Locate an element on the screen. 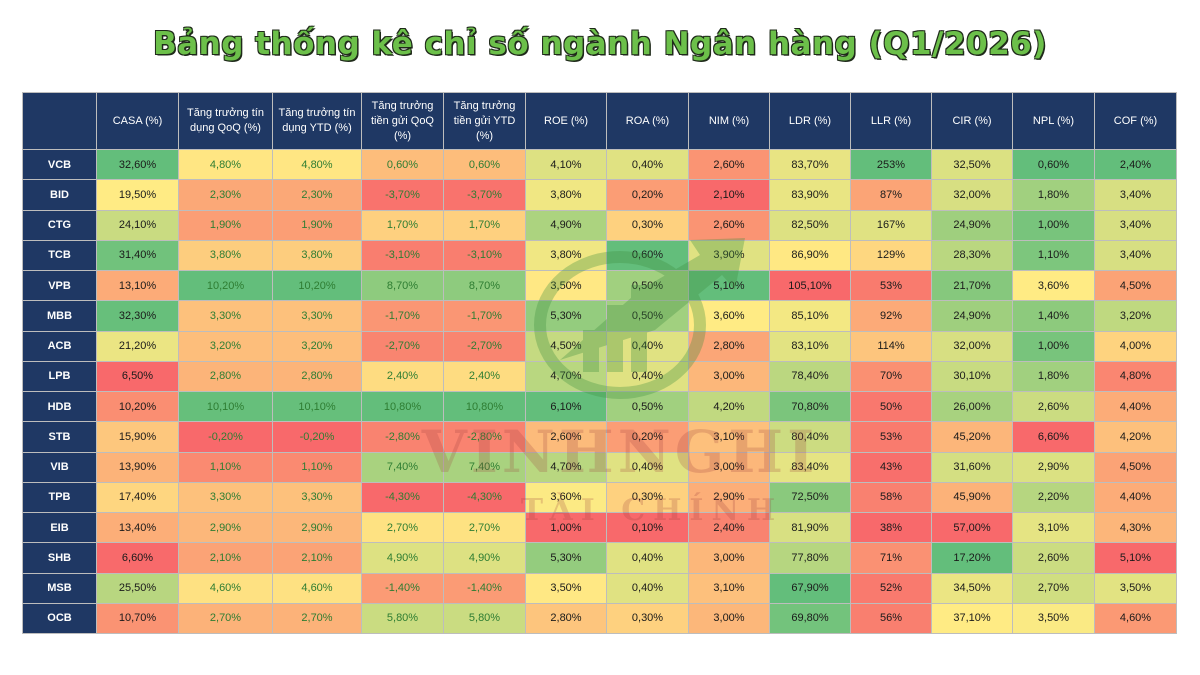 The height and width of the screenshot is (675, 1200). table-cell: 58% is located at coordinates (891, 497).